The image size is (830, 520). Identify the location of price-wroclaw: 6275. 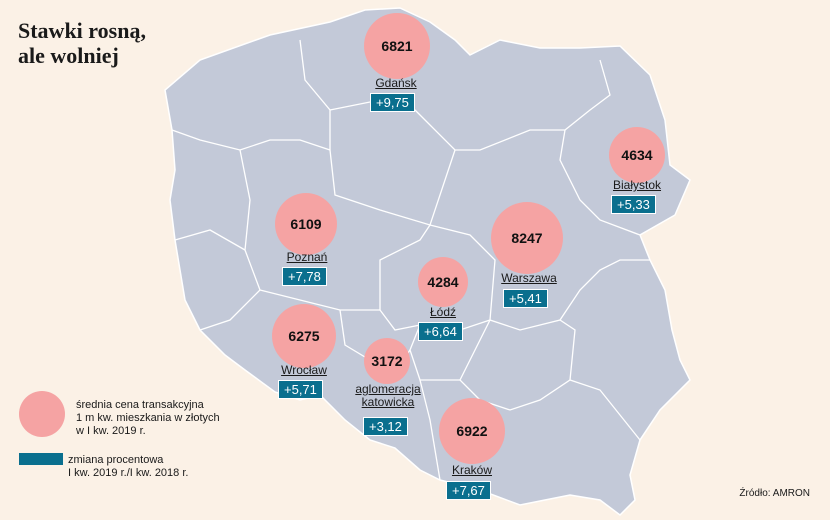
(304, 336).